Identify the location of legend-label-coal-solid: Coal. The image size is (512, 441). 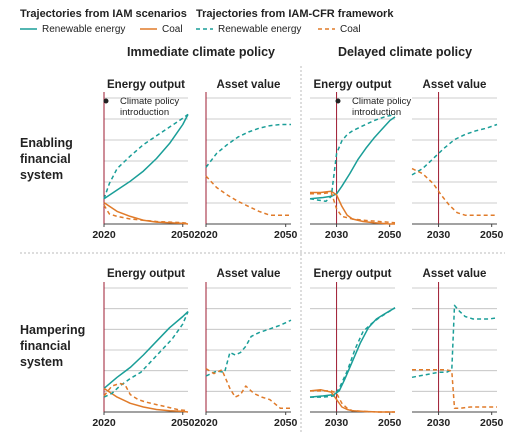
(172, 29).